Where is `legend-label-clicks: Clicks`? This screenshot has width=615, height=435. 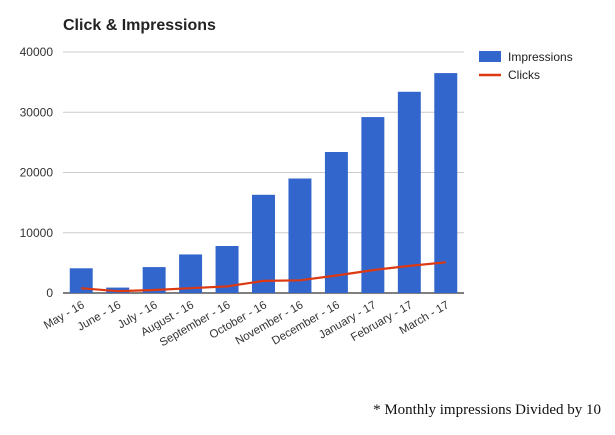 legend-label-clicks: Clicks is located at coordinates (524, 75).